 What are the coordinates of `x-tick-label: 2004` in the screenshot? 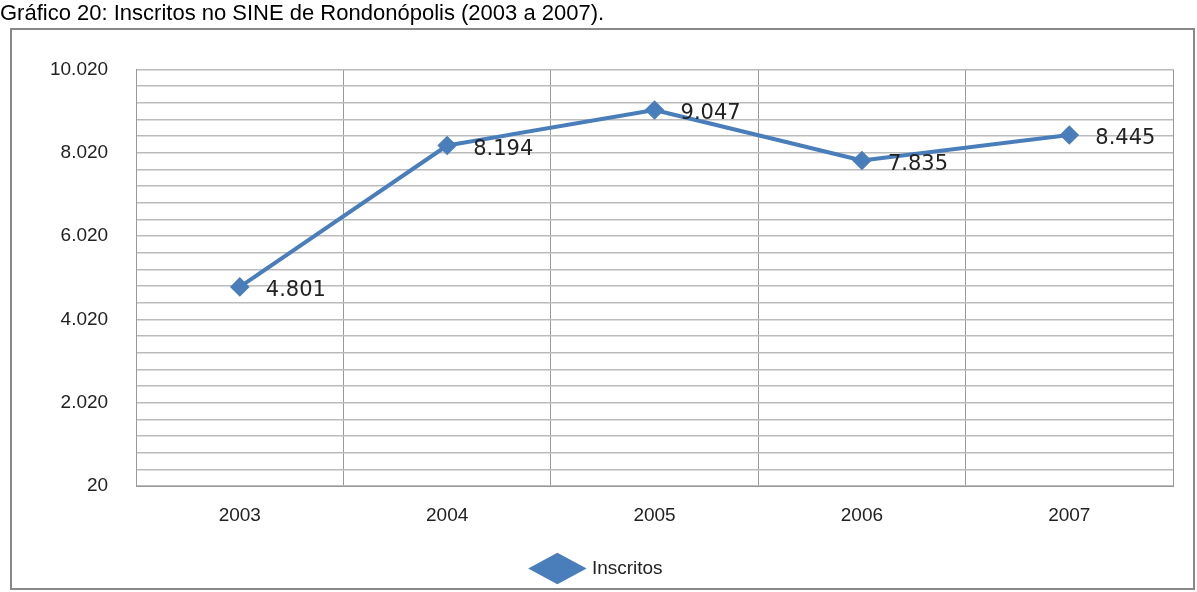 It's located at (447, 514).